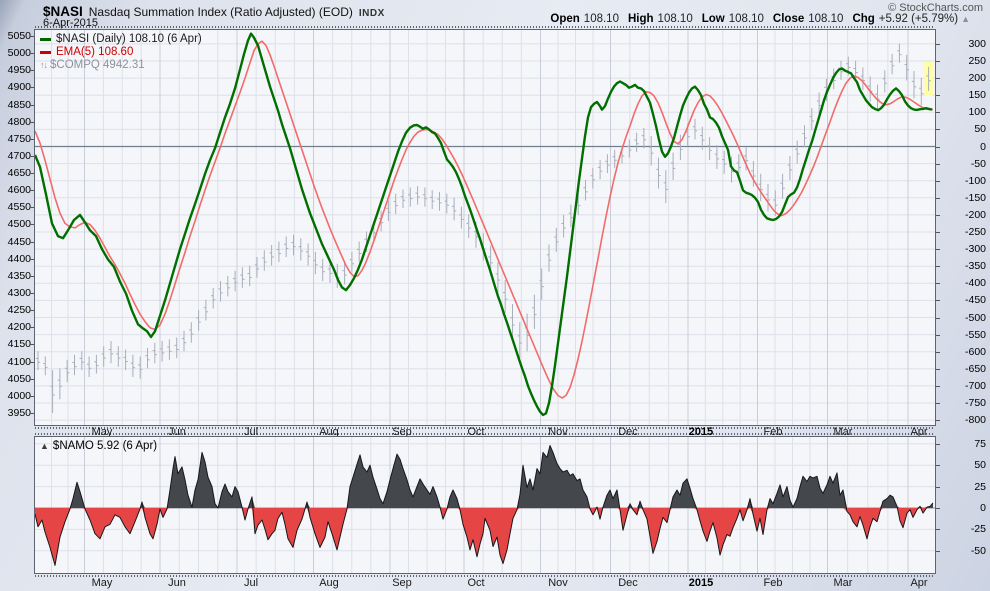  I want to click on right-axis-tick-label: 50, so click(980, 129).